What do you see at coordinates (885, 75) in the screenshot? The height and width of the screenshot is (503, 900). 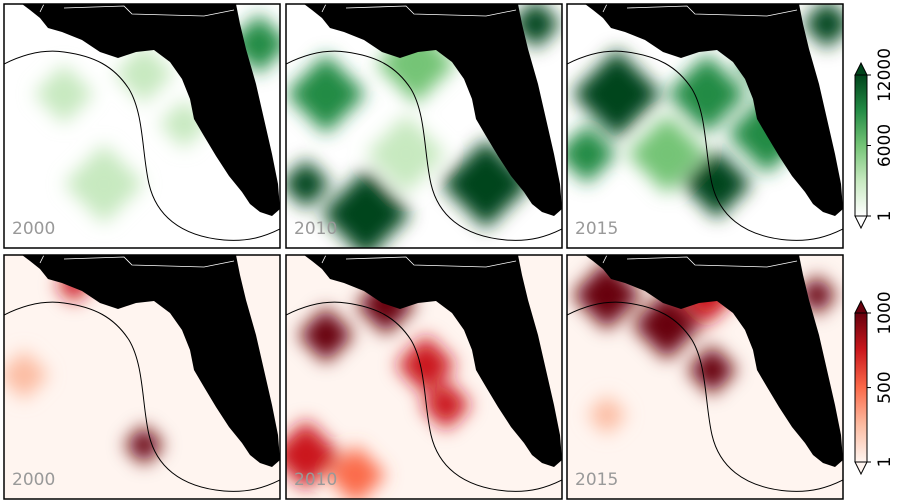 I see `colorbar-tick-label: 12000` at bounding box center [885, 75].